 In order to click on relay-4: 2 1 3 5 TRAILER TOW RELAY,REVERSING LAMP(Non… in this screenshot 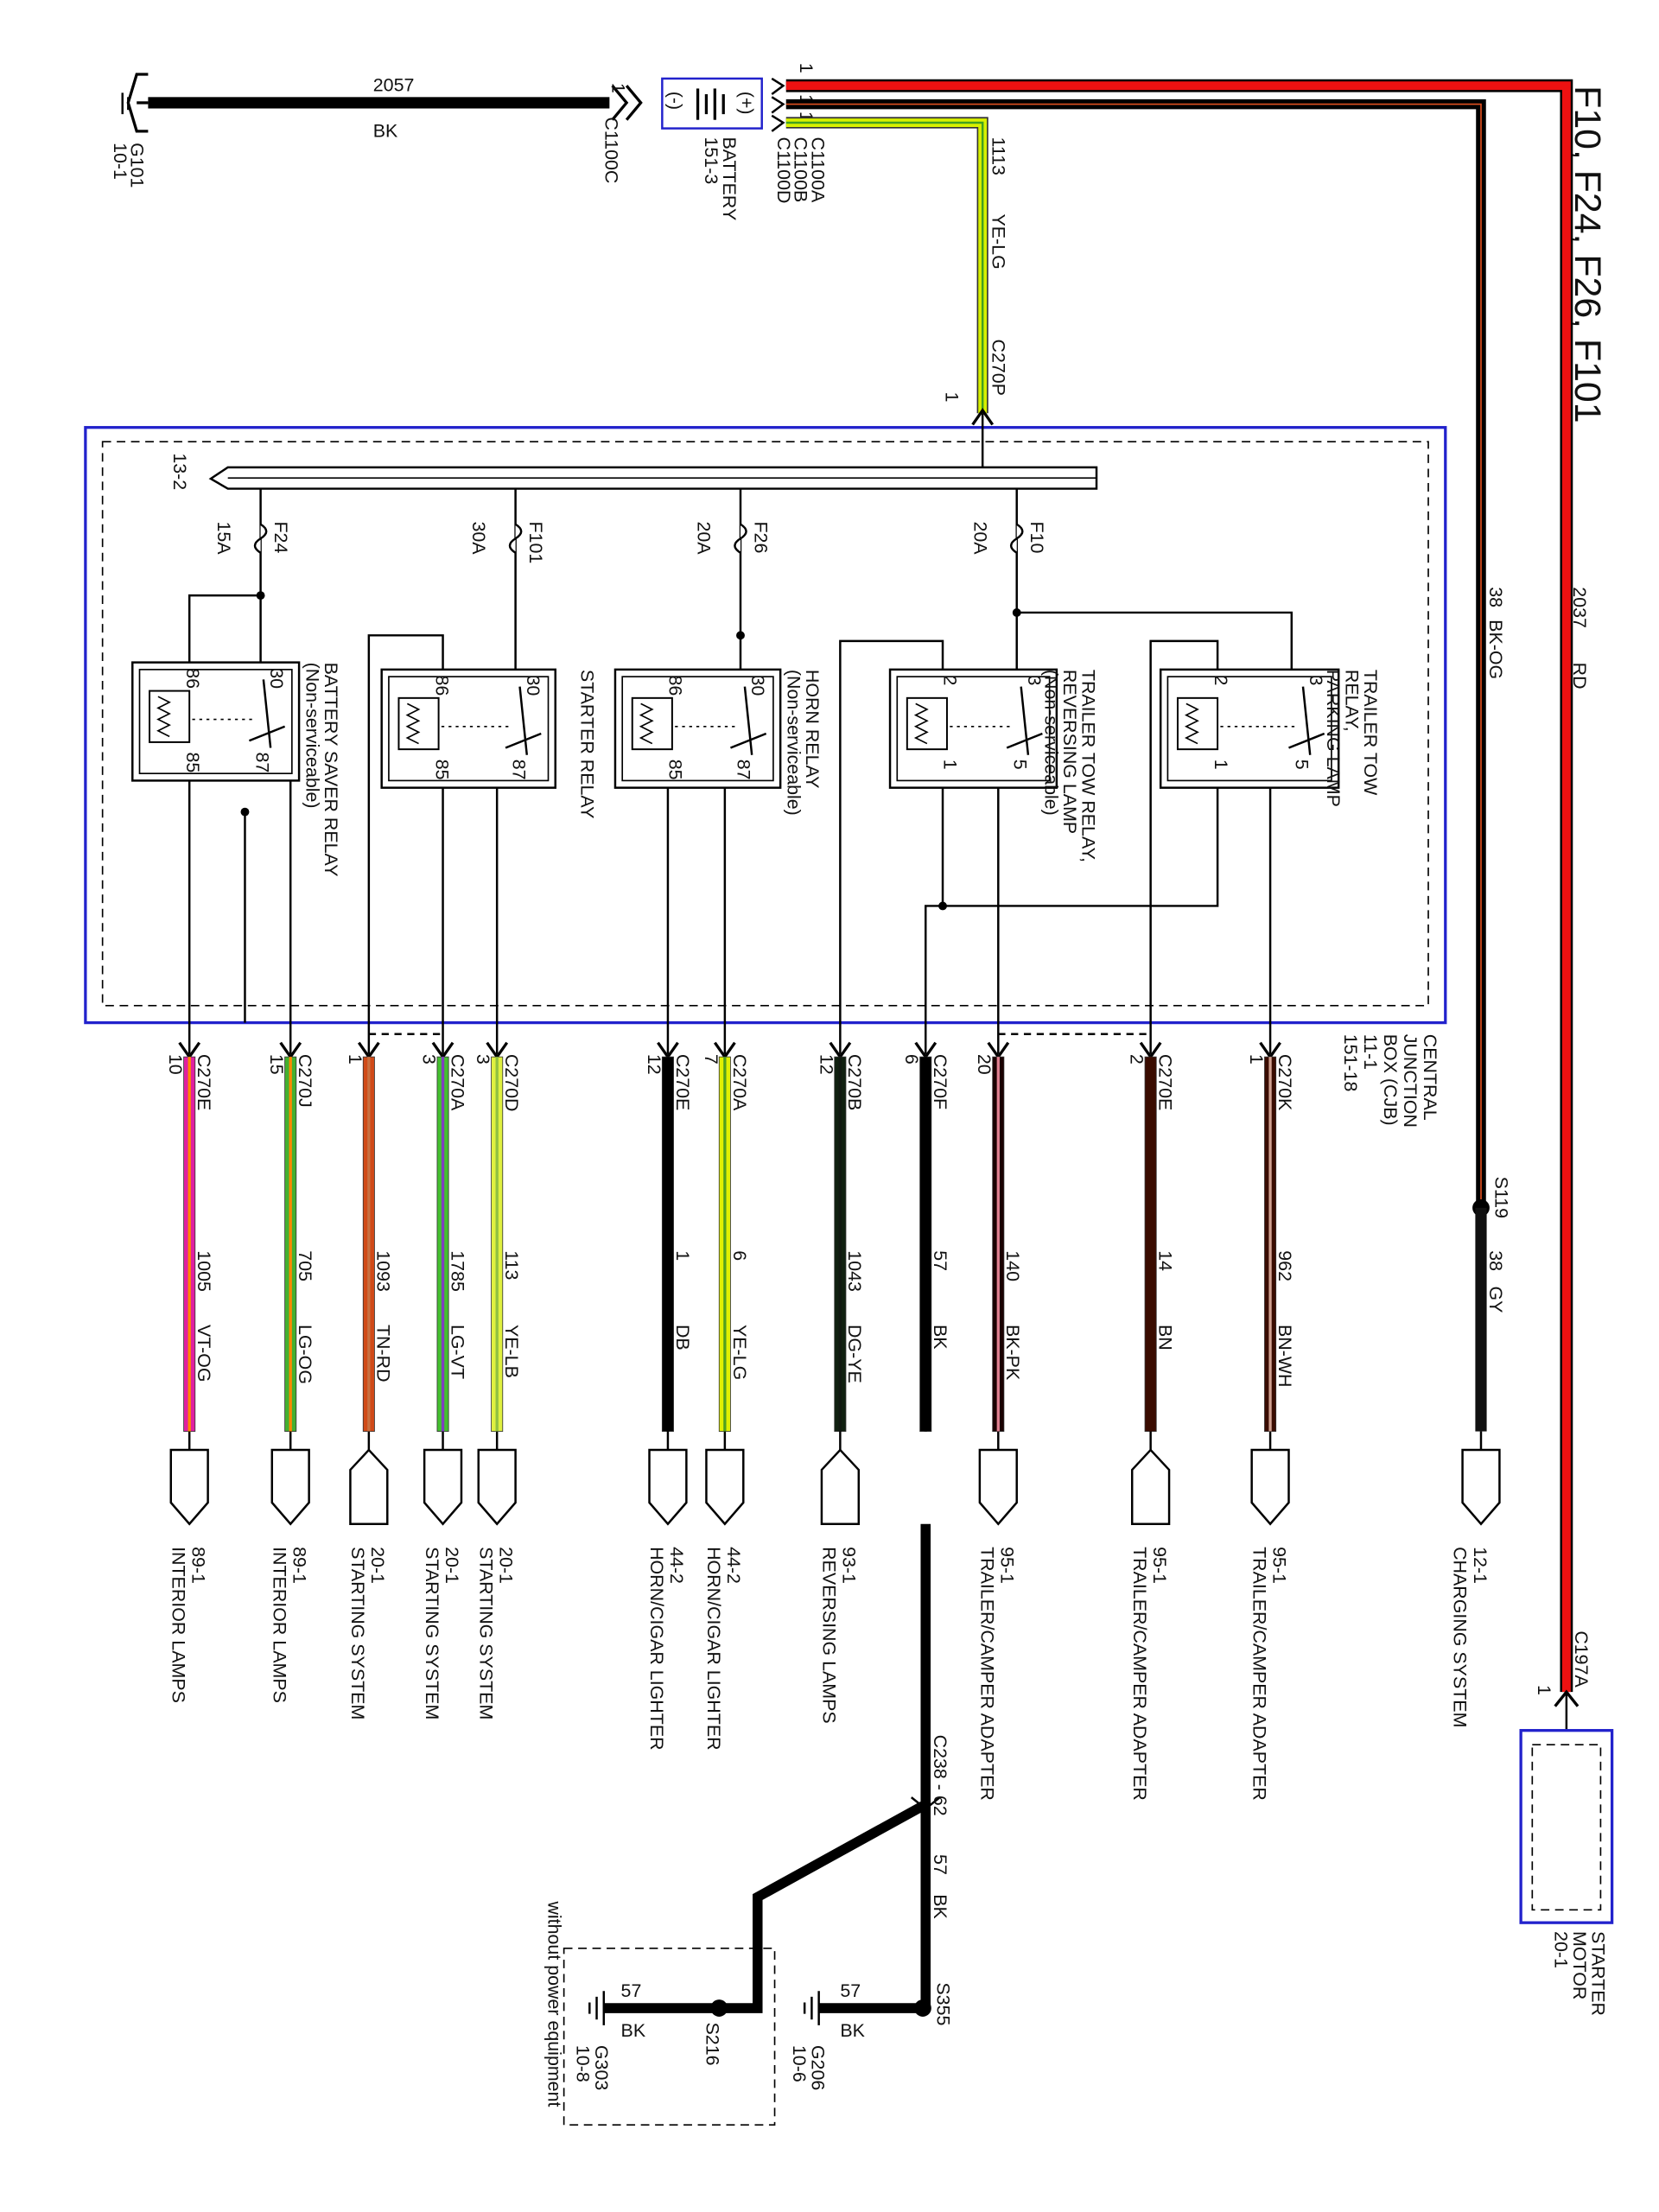, I will do `click(994, 765)`.